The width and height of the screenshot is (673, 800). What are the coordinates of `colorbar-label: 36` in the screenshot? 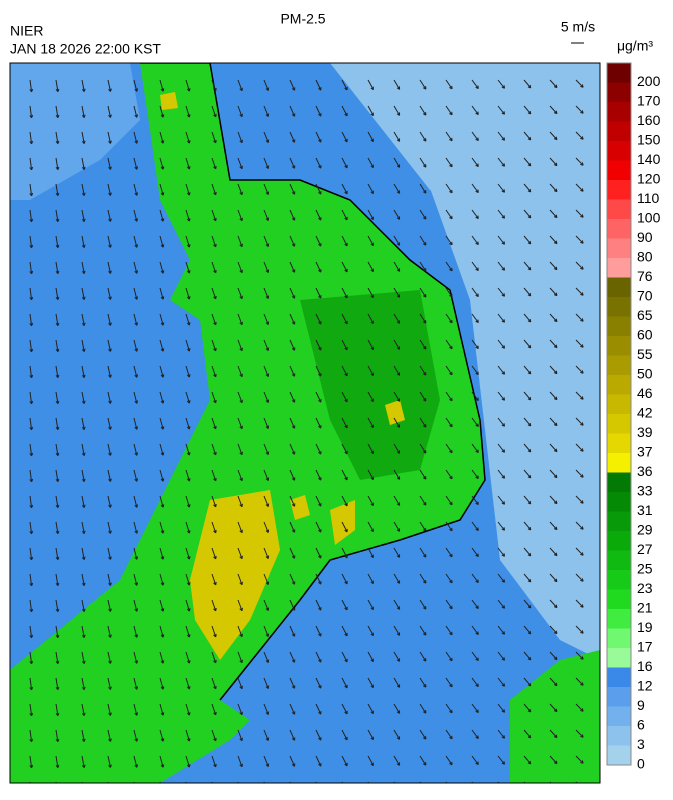 It's located at (645, 471).